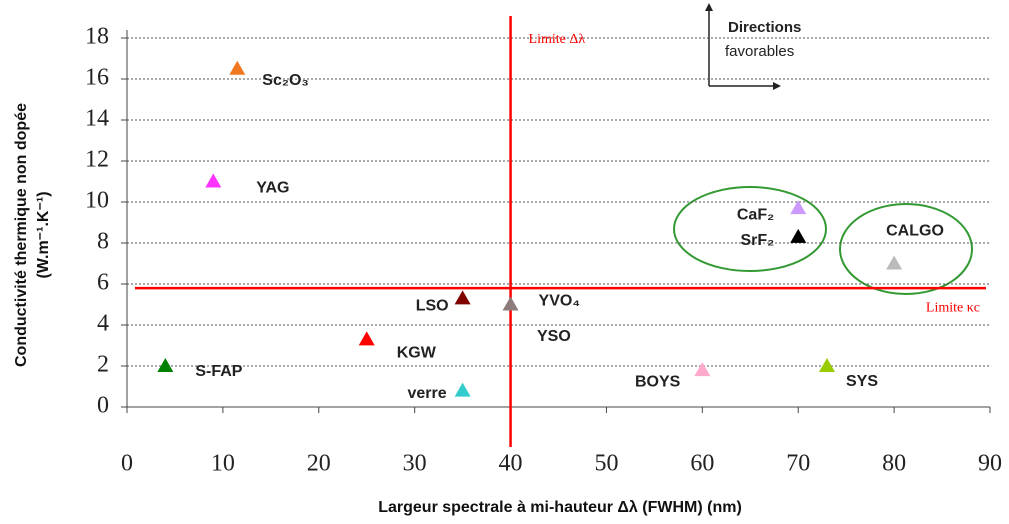 This screenshot has width=1009, height=524. I want to click on point-label: S-FAP, so click(218, 371).